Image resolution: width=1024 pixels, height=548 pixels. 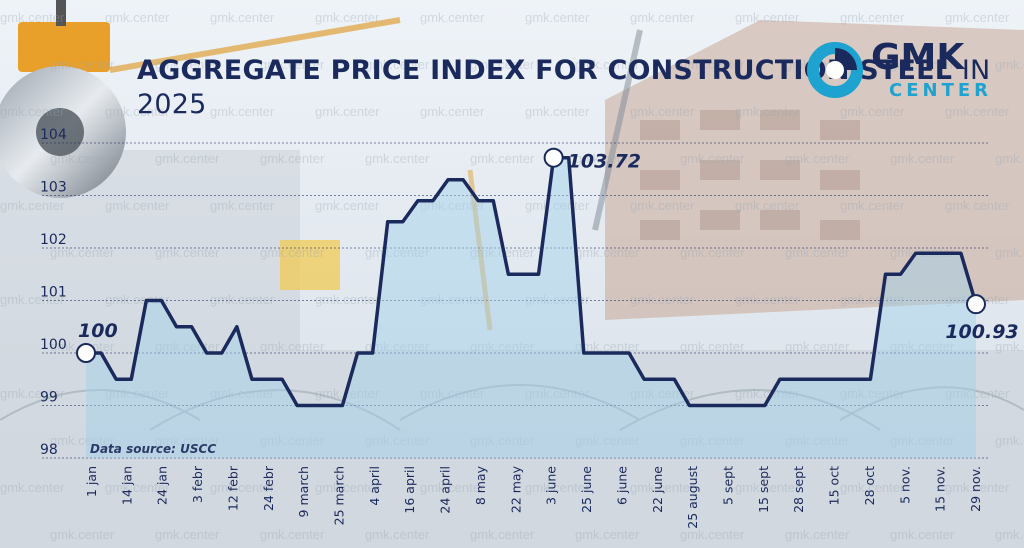 What do you see at coordinates (905, 73) in the screenshot?
I see `gmk-logo: GMK CENTER` at bounding box center [905, 73].